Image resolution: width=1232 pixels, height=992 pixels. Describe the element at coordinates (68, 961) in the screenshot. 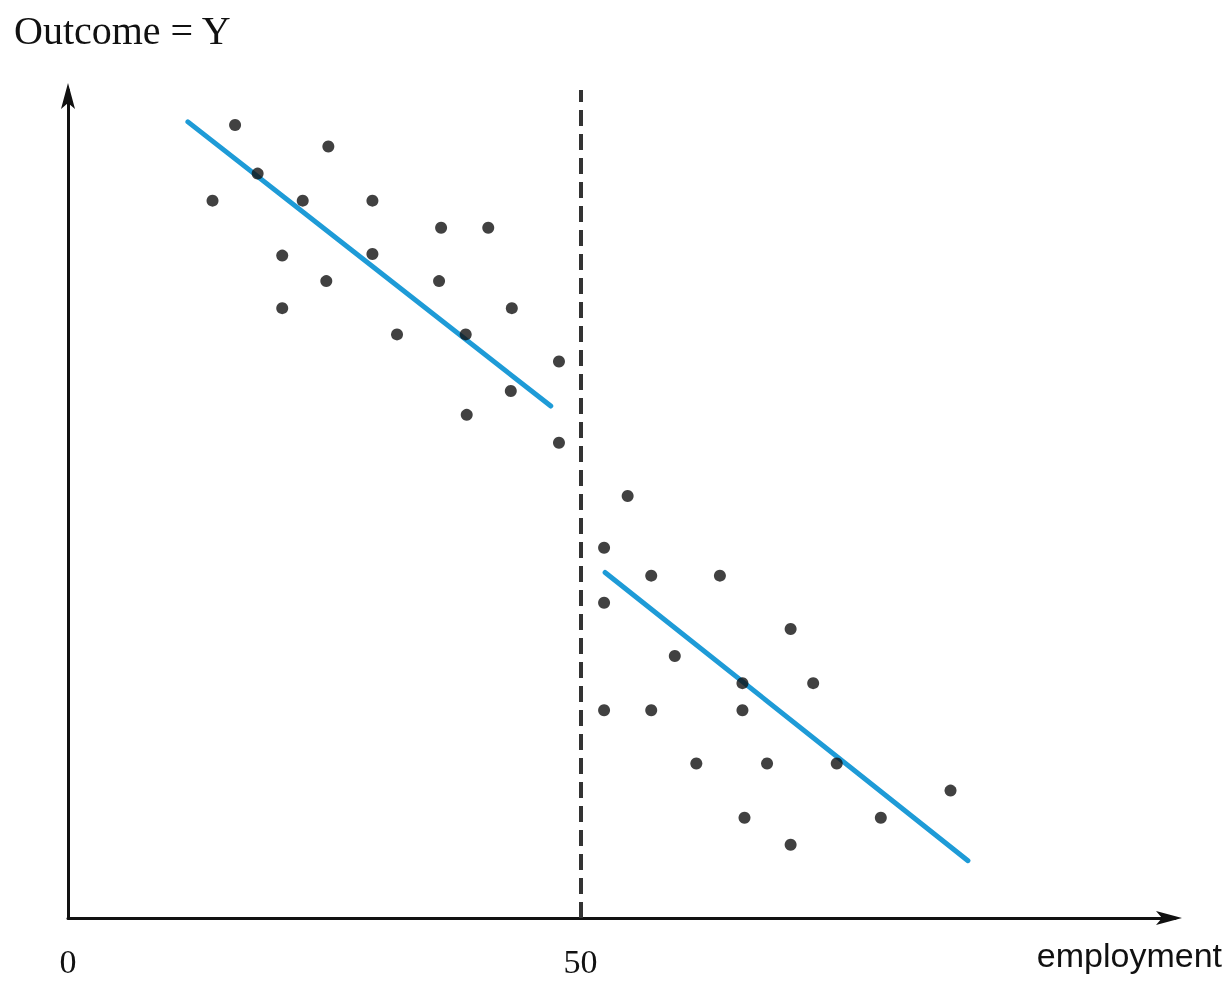

I see `x-tick-label: 0` at that location.